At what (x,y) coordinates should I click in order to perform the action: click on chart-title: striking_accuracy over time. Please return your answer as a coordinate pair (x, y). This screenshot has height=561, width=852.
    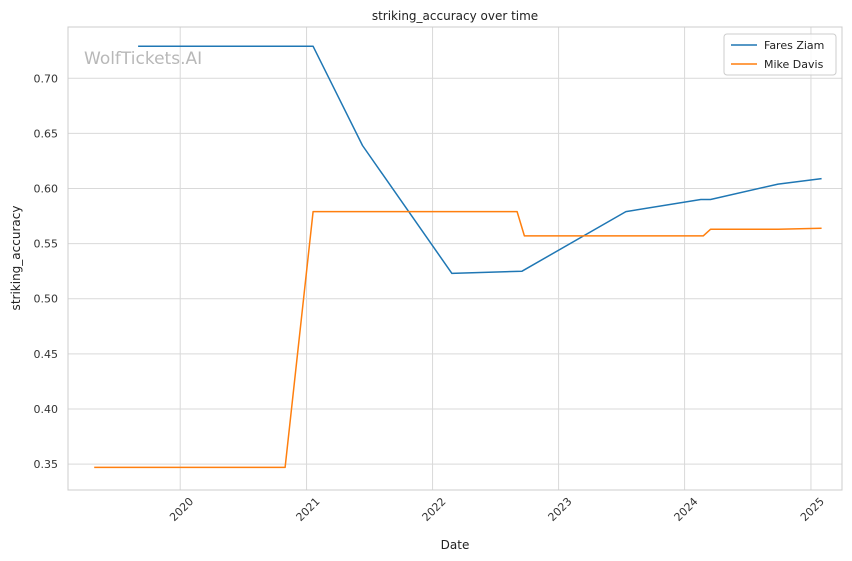
    Looking at the image, I should click on (455, 16).